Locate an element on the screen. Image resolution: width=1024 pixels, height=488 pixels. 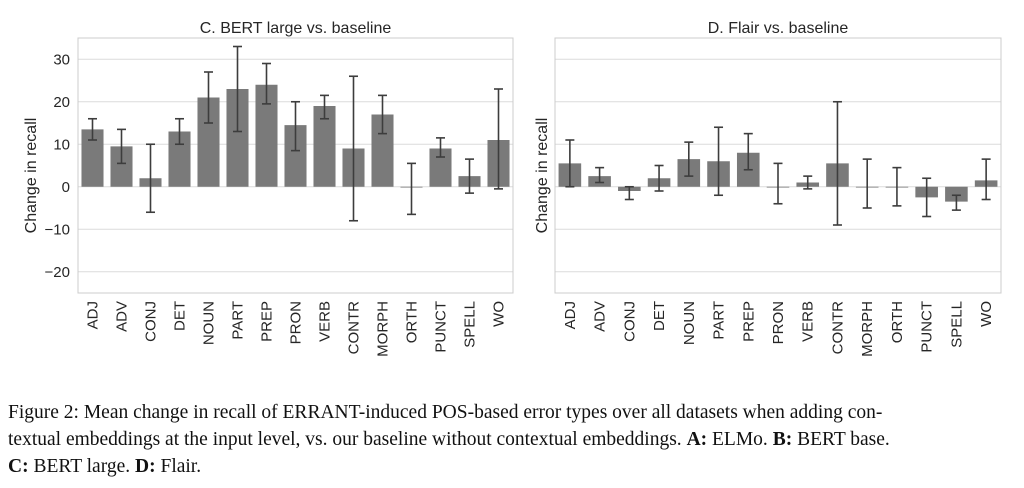
panel-c-ytick-label: −20 is located at coordinates (57, 272).